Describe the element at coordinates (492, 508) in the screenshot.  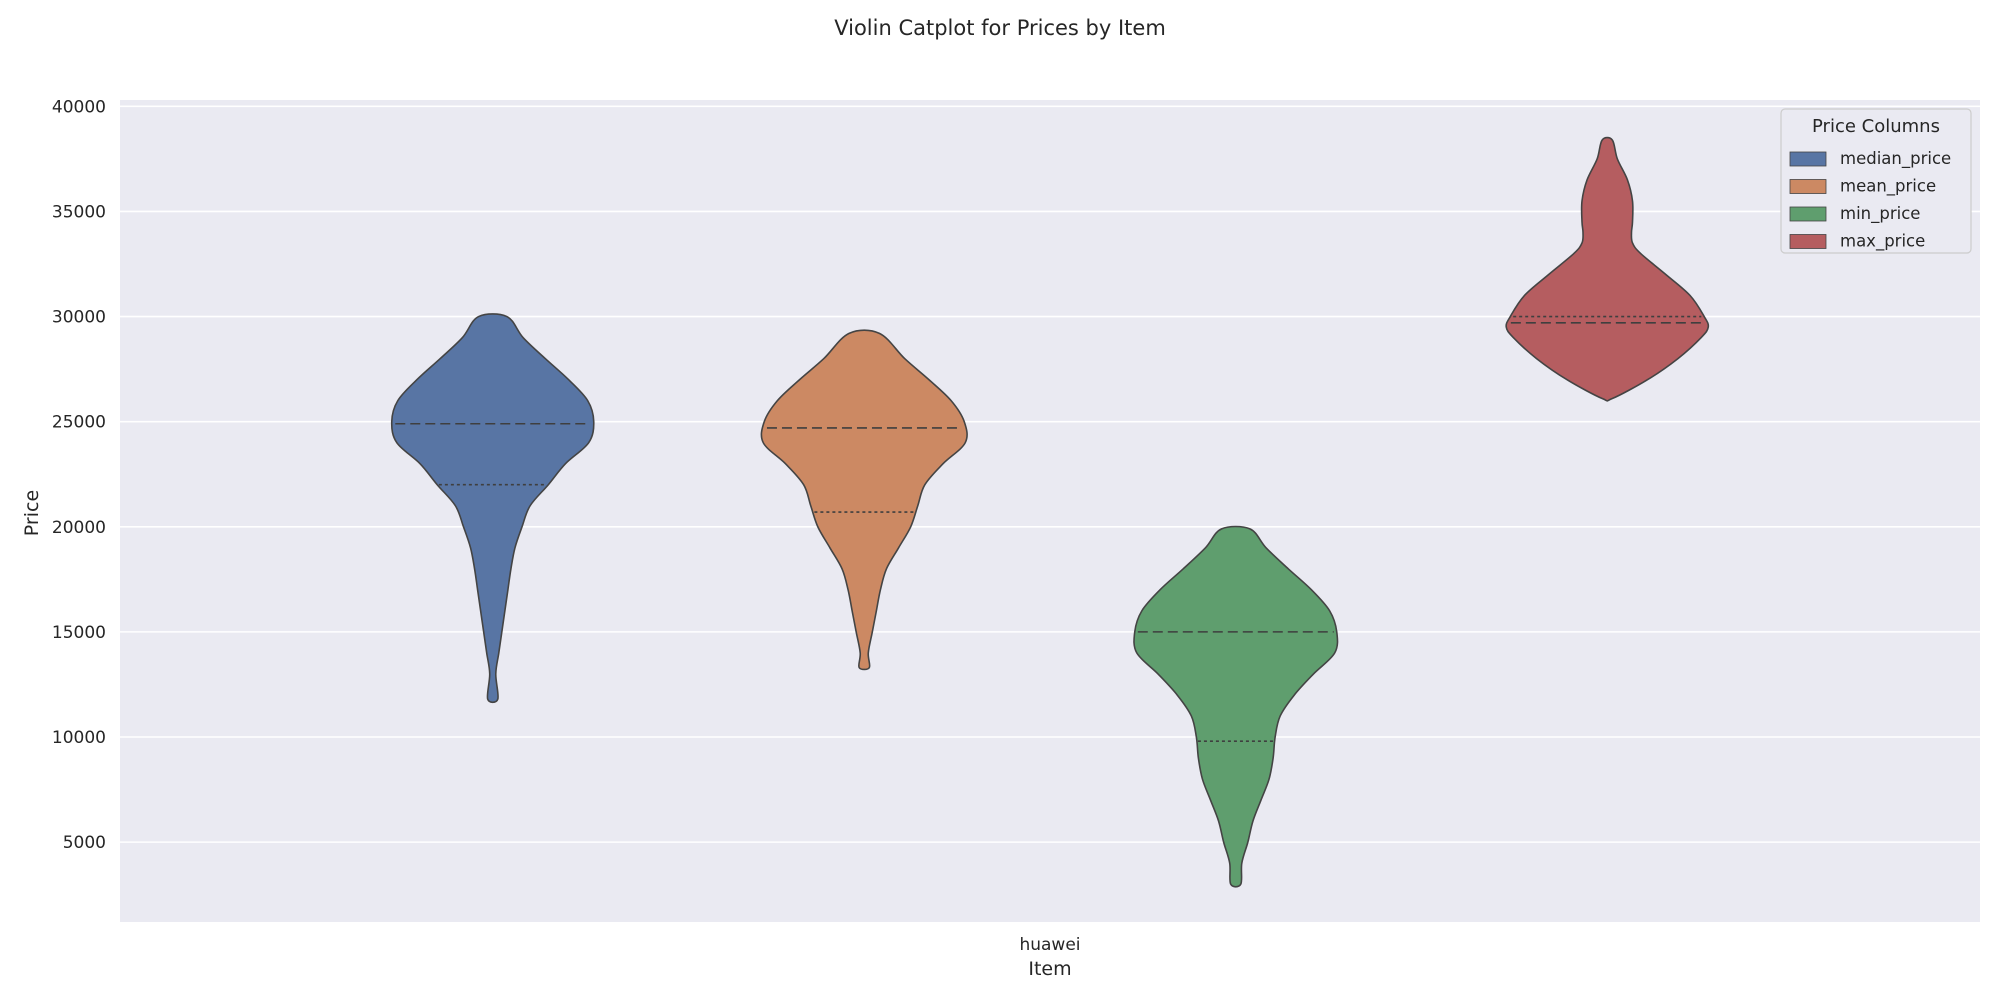
I see `violin-median-price` at that location.